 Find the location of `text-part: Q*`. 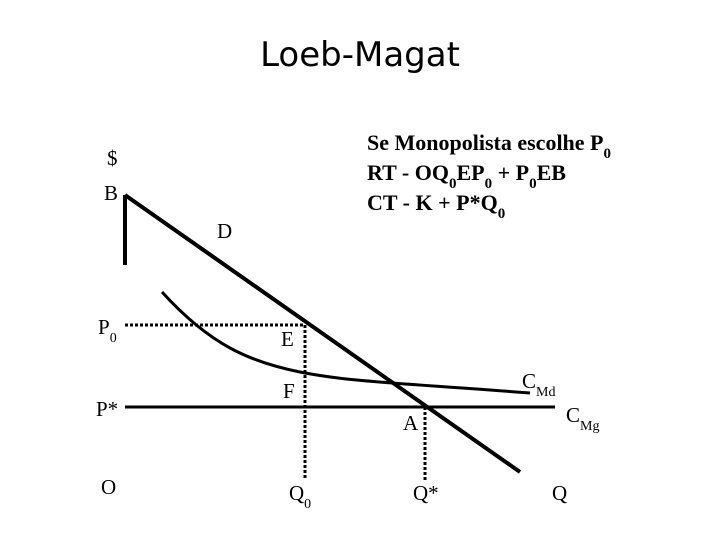

text-part: Q* is located at coordinates (426, 493).